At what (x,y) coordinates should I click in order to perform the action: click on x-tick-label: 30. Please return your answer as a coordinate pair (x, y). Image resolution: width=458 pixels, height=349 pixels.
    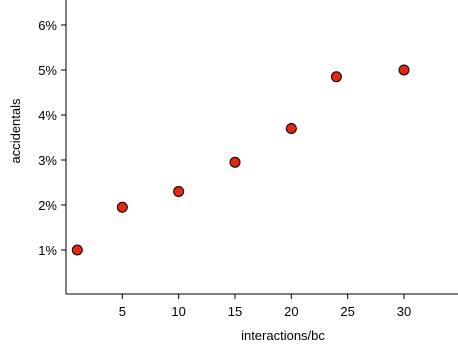
    Looking at the image, I should click on (404, 311).